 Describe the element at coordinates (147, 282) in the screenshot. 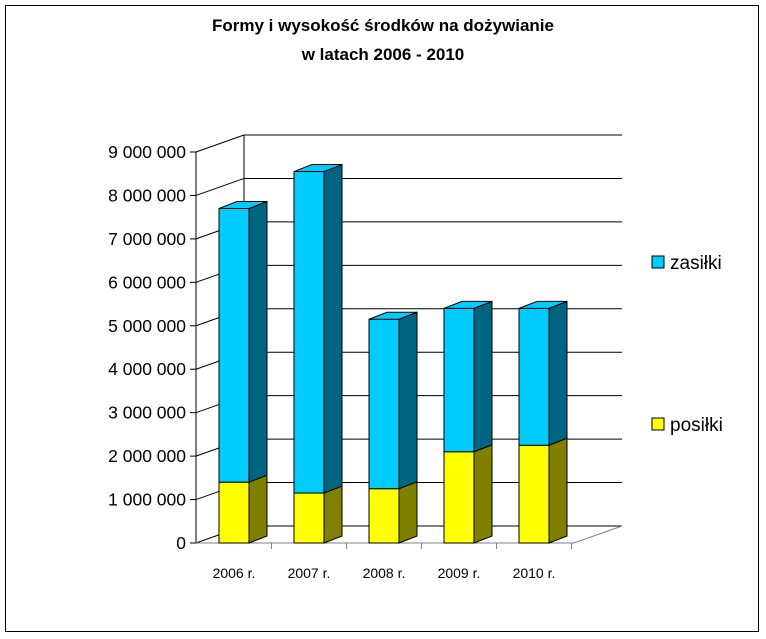

I see `y-tick-label: 6 000 000` at that location.